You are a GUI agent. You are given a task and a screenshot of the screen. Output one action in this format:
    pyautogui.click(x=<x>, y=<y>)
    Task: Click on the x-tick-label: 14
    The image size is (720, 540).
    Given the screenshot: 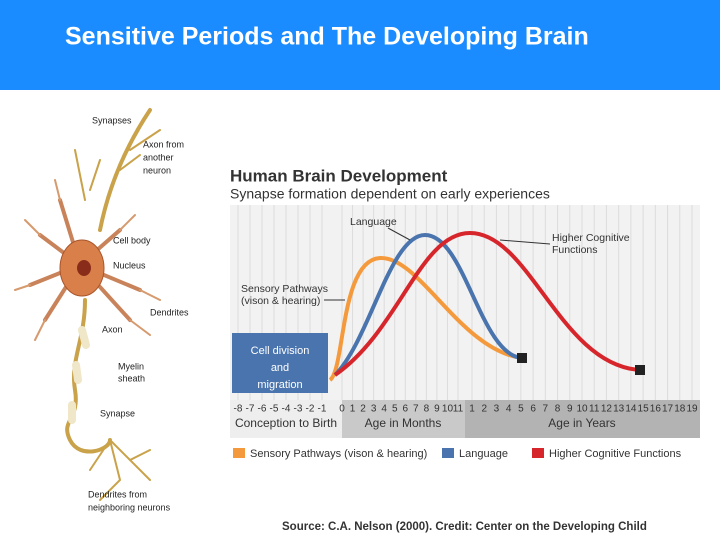 What is the action you would take?
    pyautogui.click(x=631, y=409)
    